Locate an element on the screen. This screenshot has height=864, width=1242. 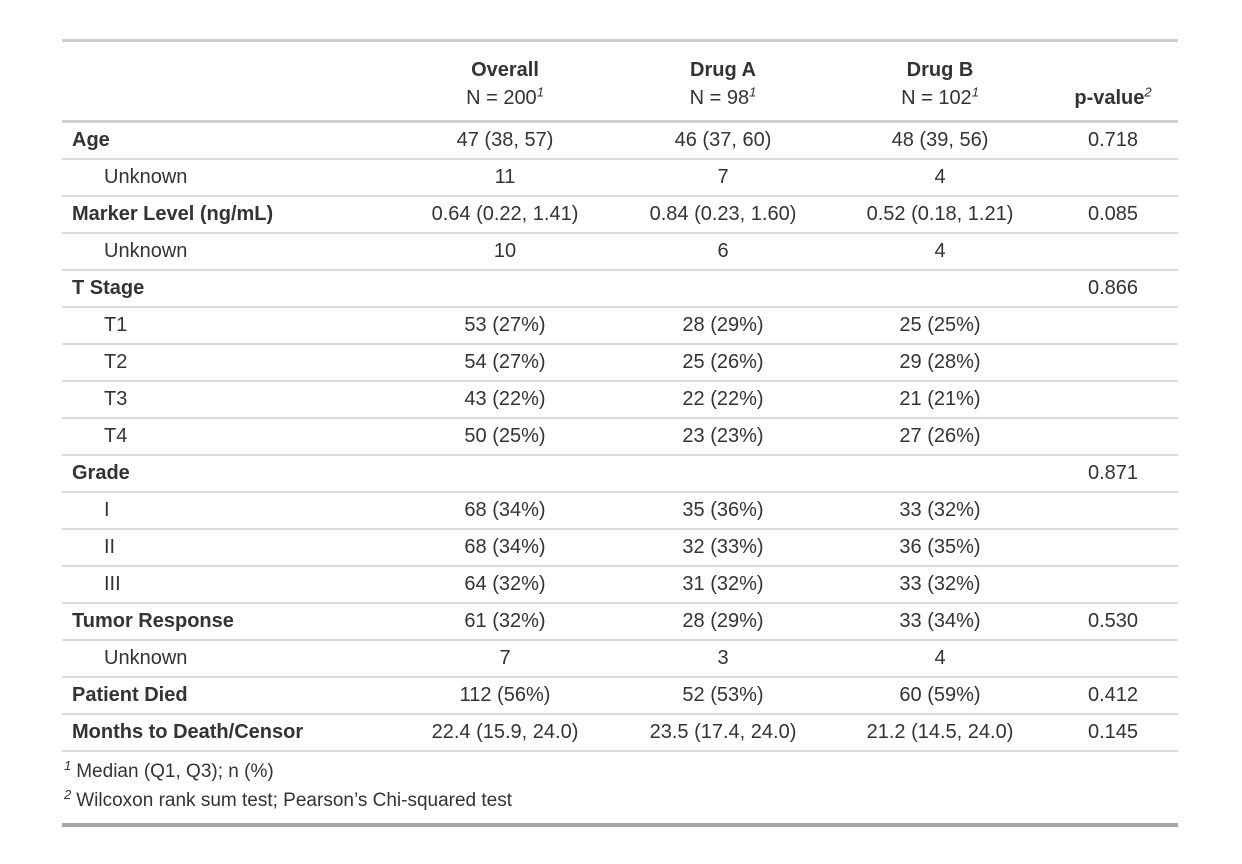
row-label: T Stage is located at coordinates (229, 289).